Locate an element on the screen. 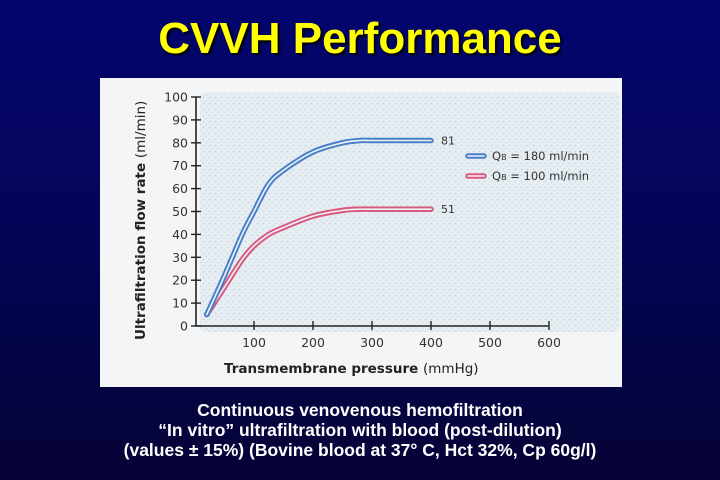 The image size is (720, 480). caption-line-1: Continuous venovenous hemofiltration is located at coordinates (360, 410).